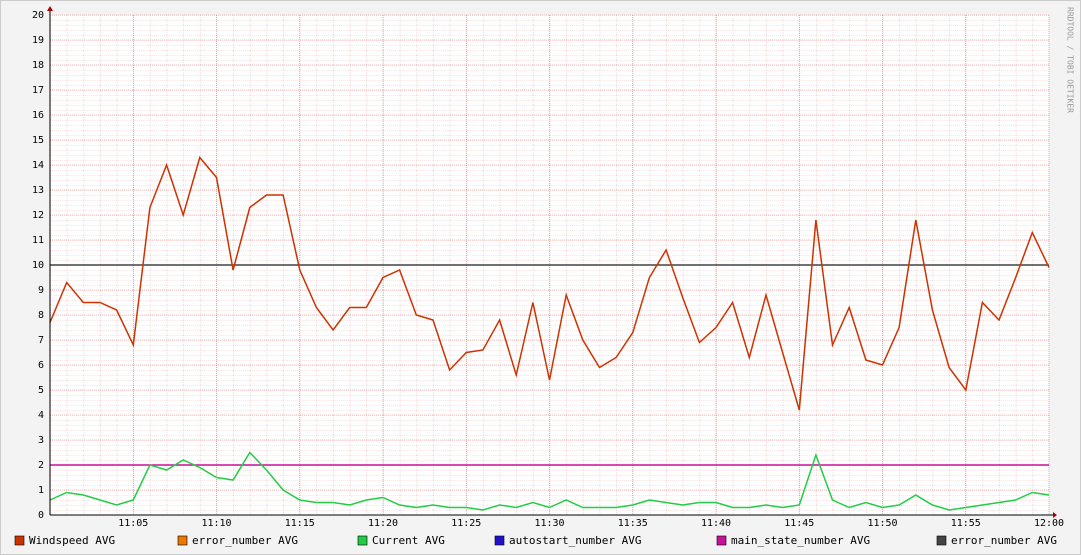  Describe the element at coordinates (882, 523) in the screenshot. I see `x-tick-label: 11:50` at that location.